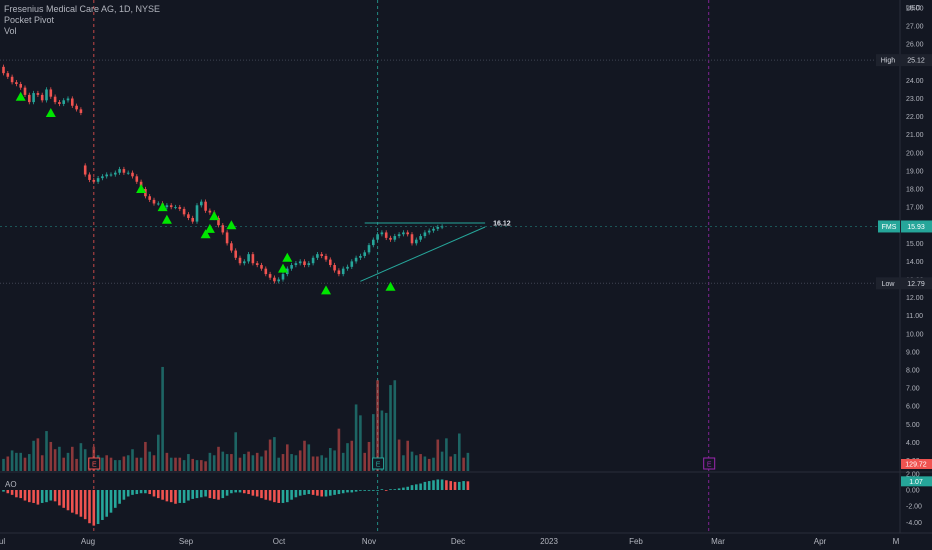  Describe the element at coordinates (916, 227) in the screenshot. I see `last-price-value: 15.93` at that location.